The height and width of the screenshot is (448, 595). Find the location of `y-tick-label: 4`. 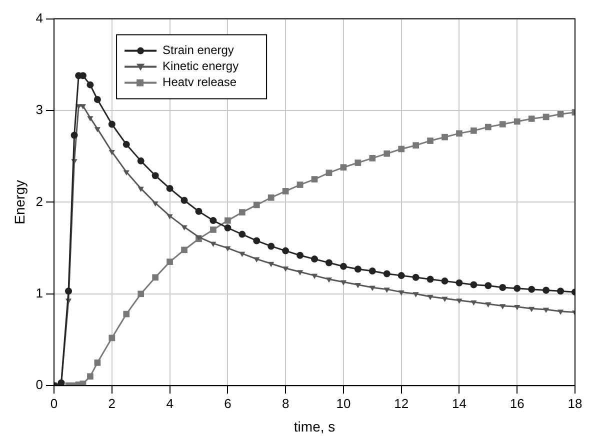

y-tick-label: 4 is located at coordinates (40, 18).